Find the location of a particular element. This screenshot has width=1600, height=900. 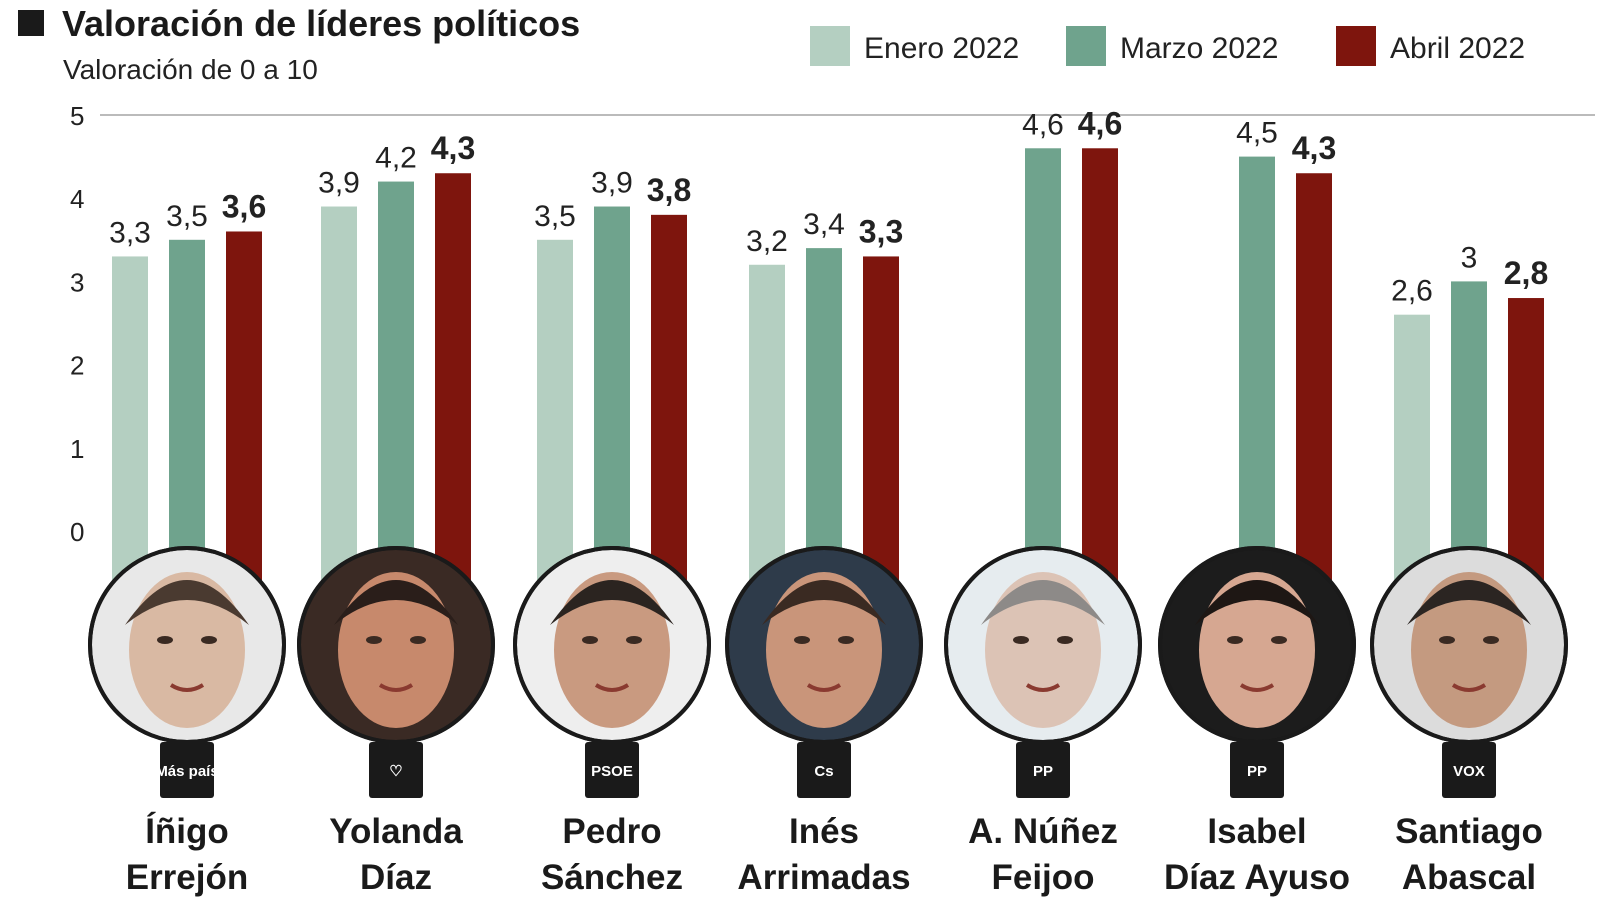

data-label: 3,5 is located at coordinates (555, 216).